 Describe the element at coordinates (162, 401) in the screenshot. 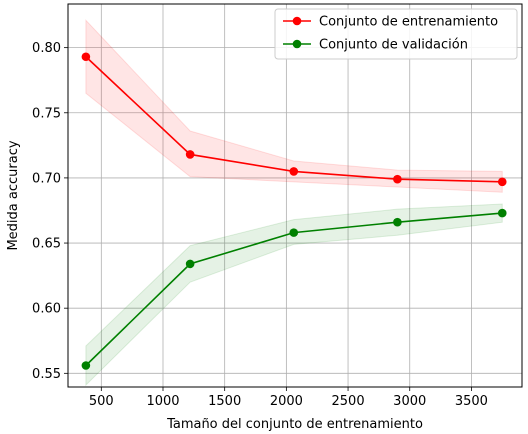

I see `x-tick-label: 1000` at that location.